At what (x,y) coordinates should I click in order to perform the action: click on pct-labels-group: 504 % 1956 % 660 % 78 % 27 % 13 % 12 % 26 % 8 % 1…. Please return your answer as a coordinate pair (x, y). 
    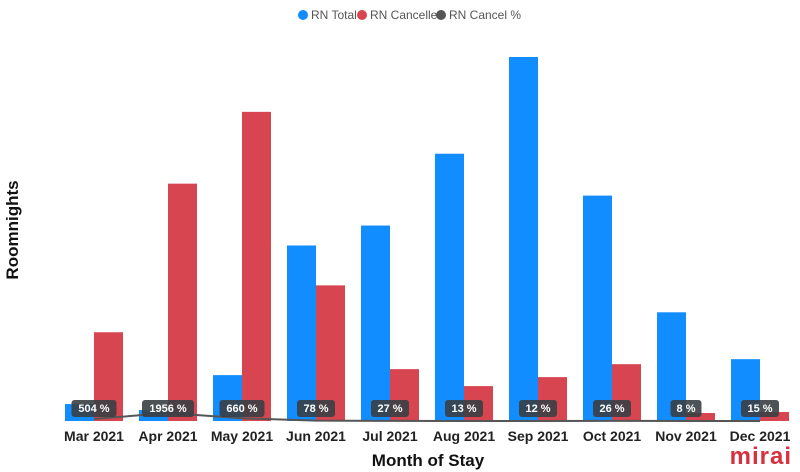
    Looking at the image, I should click on (425, 408).